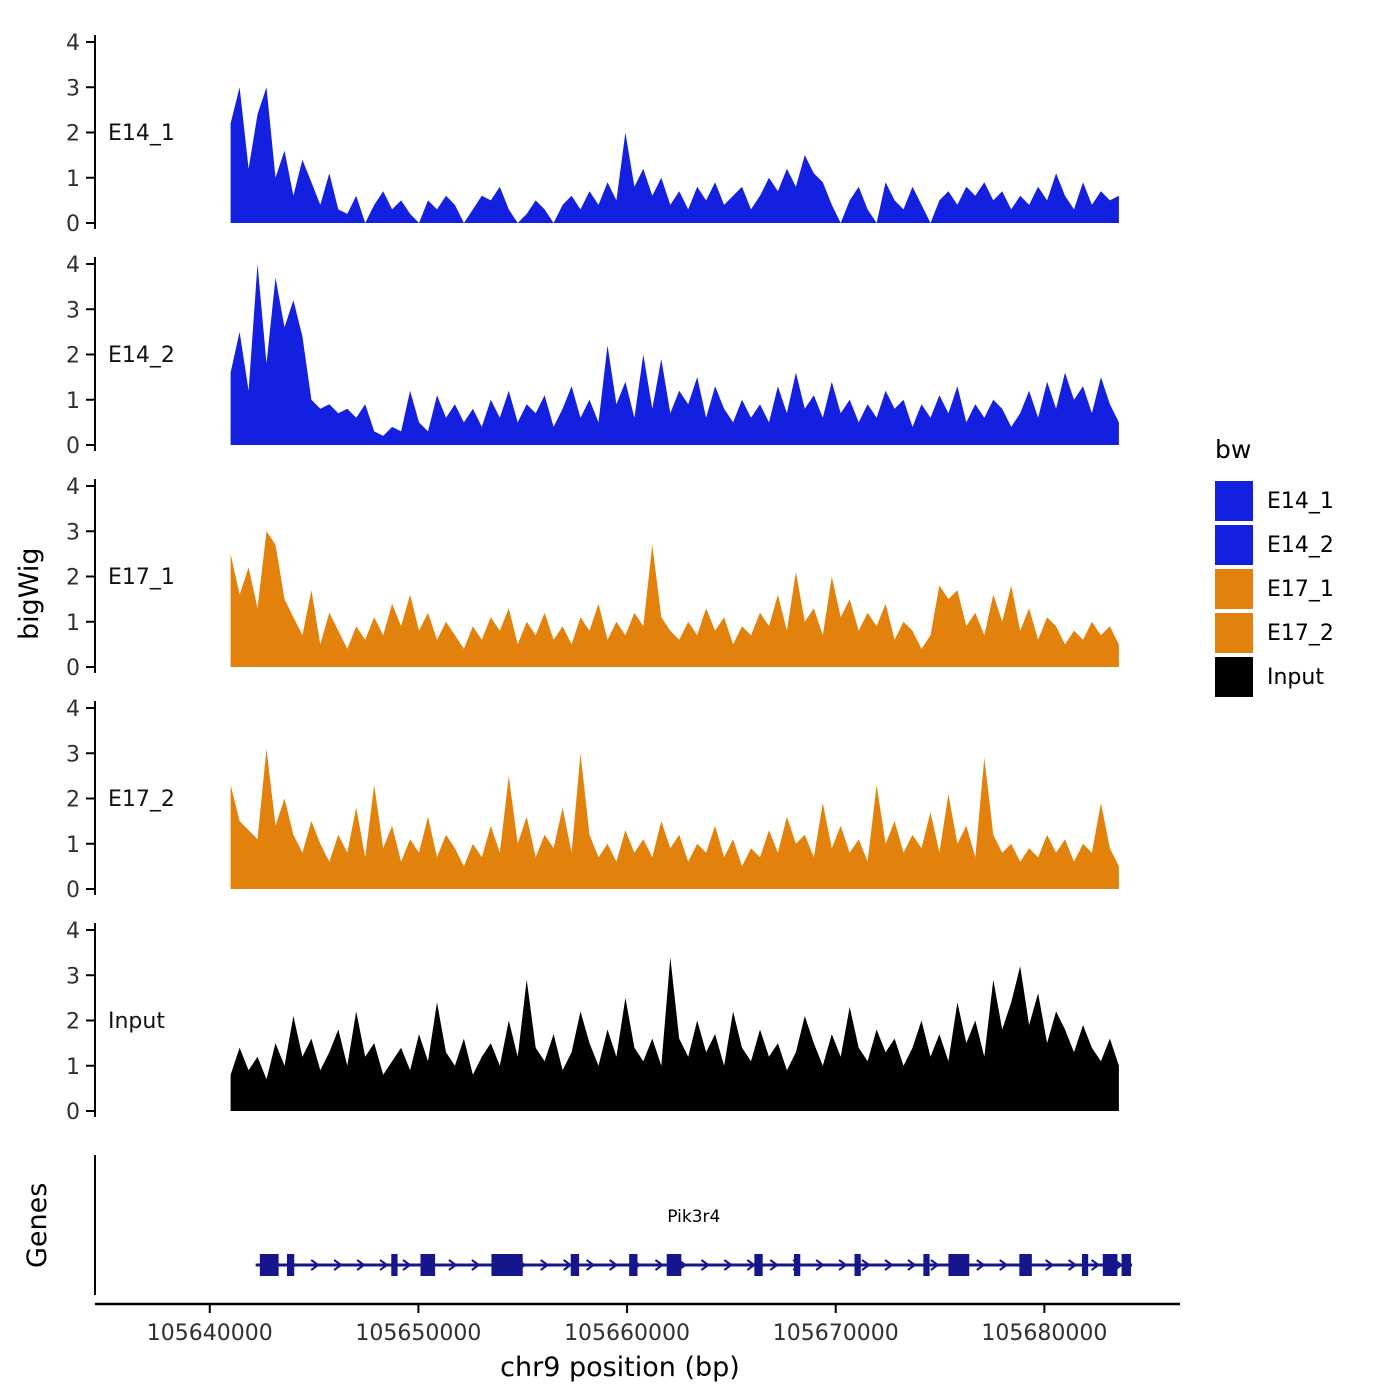 This screenshot has height=1400, width=1400. Describe the element at coordinates (141, 799) in the screenshot. I see `track-label-e17-2: E17_2` at that location.